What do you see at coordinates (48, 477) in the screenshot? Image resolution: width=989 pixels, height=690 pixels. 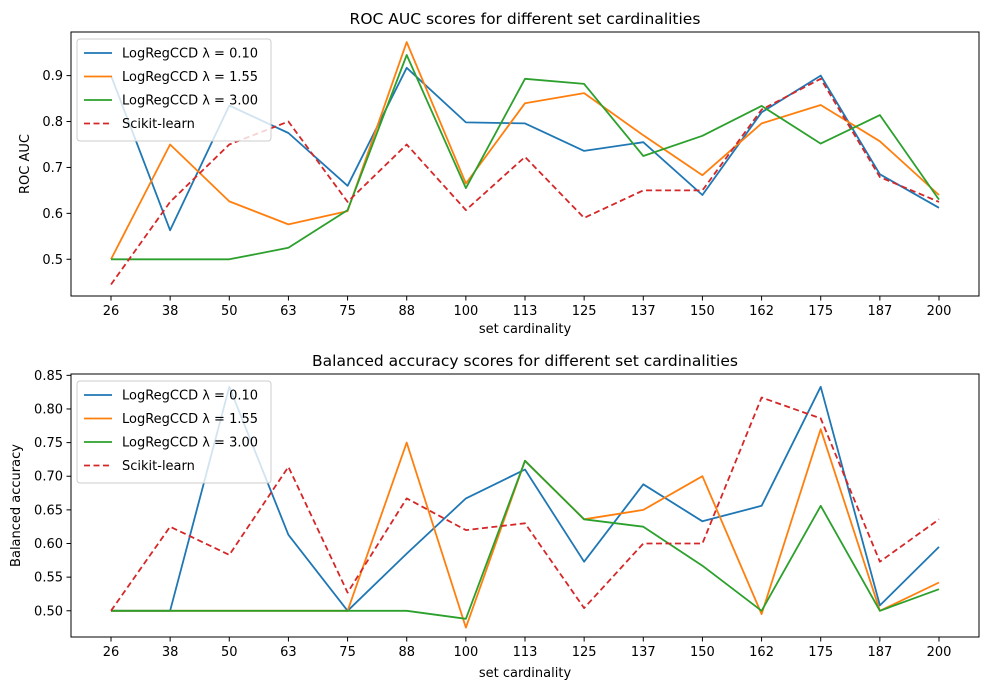 I see `y-tick-label: 0.70` at bounding box center [48, 477].